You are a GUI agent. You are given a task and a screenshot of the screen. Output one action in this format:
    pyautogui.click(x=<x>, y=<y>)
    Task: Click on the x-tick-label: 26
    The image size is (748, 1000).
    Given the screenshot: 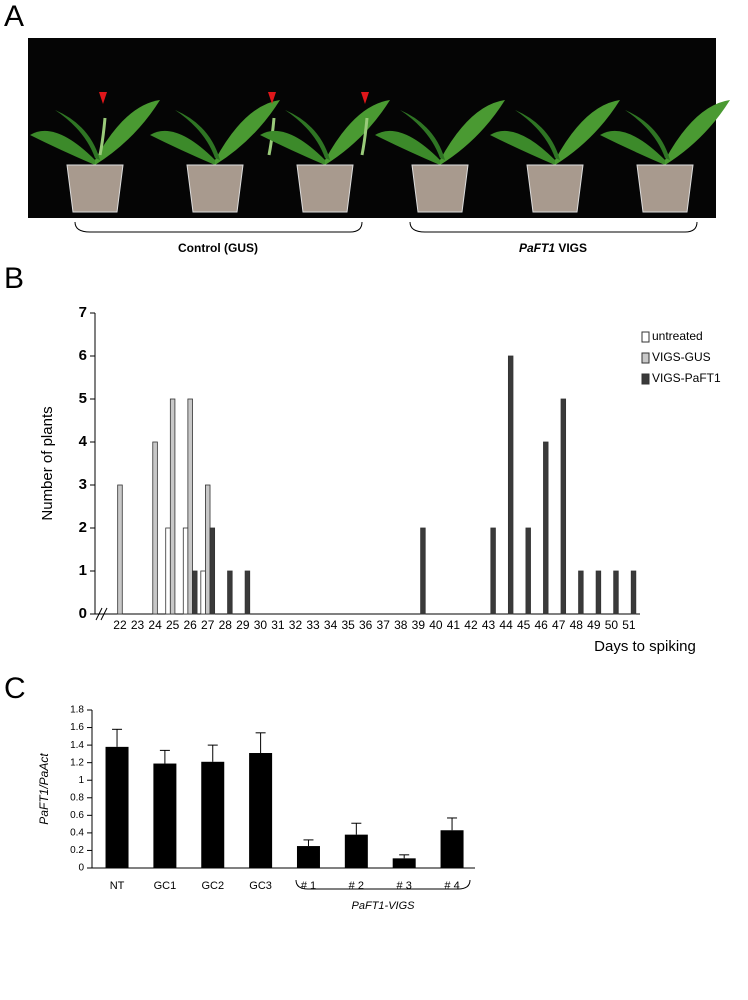 What is the action you would take?
    pyautogui.click(x=190, y=625)
    